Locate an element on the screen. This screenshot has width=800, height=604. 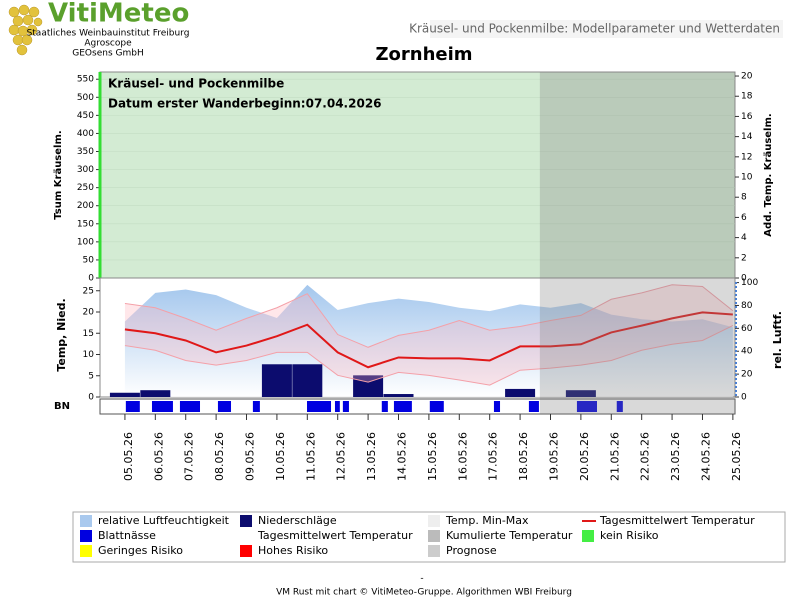
y2-tick-label: 16 is located at coordinates (747, 117).